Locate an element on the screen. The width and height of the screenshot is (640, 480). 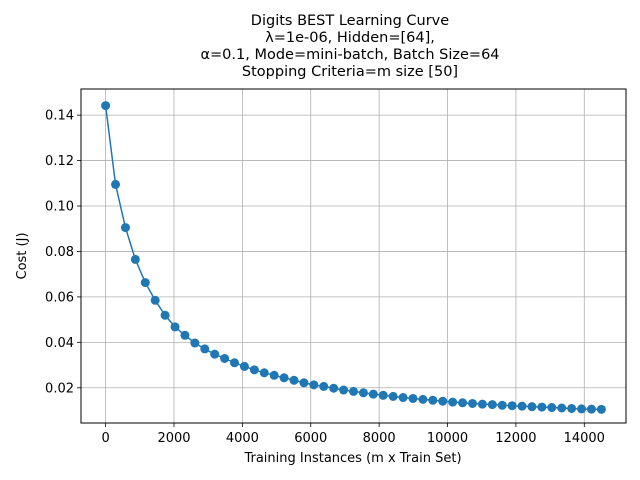
y-tick-label: 0.06 is located at coordinates (59, 297).